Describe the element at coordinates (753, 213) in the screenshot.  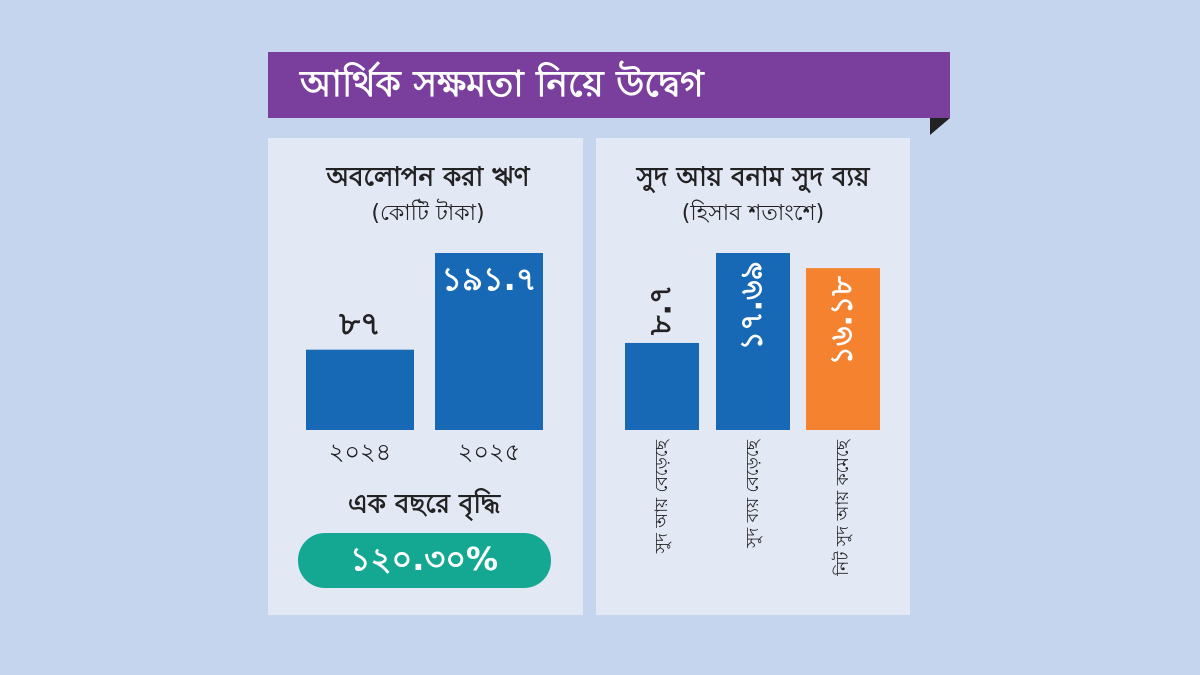
I see `chart-subtitle: (হিসাব শতাংশে)` at that location.